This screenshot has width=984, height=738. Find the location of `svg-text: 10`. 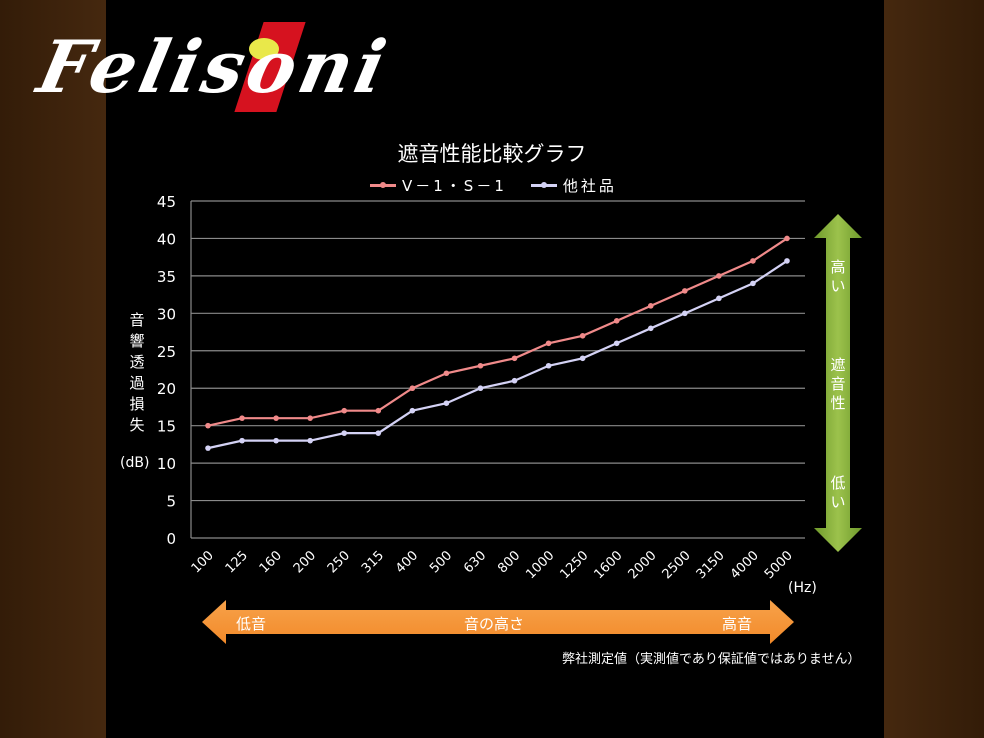

svg-text: 10 is located at coordinates (166, 464).